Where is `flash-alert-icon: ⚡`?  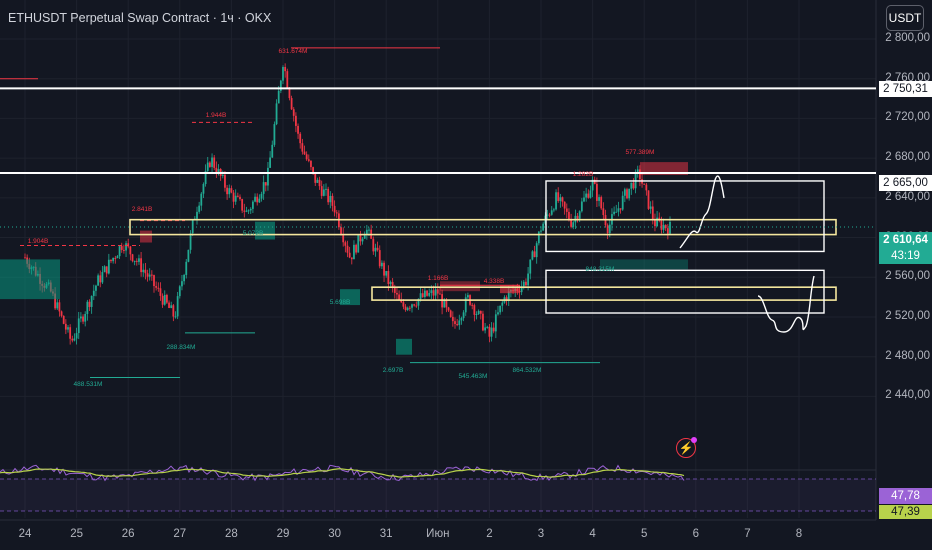
flash-alert-icon: ⚡ is located at coordinates (686, 447).